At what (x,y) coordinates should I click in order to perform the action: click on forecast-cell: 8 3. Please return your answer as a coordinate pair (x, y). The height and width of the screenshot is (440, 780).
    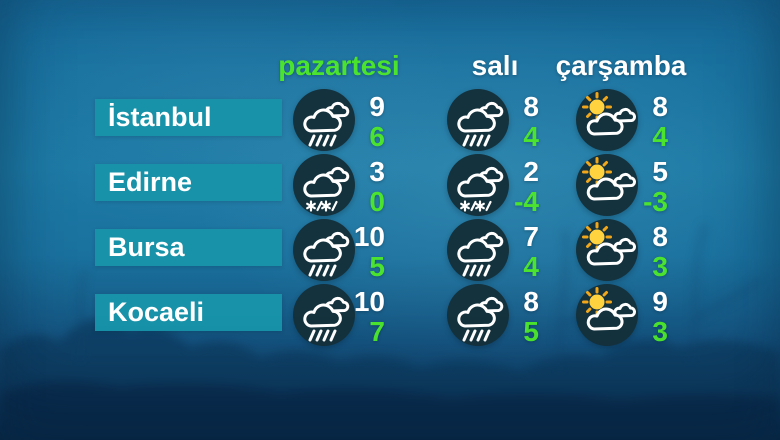
    Looking at the image, I should click on (626, 252).